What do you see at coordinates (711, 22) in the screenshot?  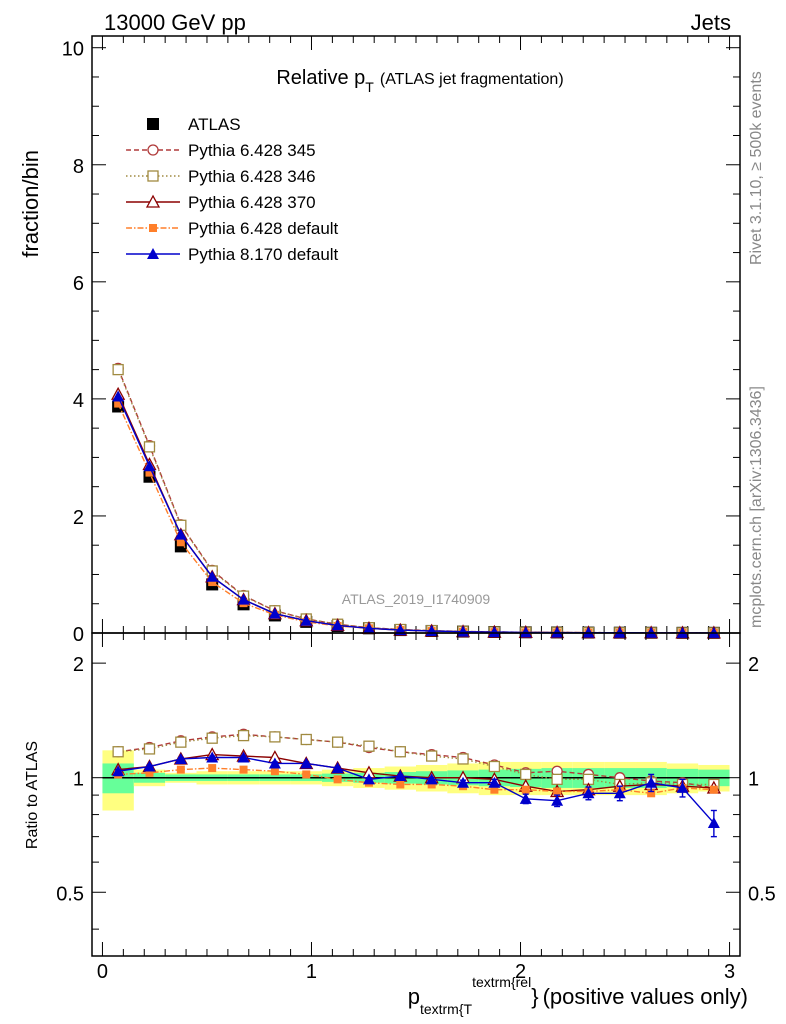 I see `header-right: Jets` at bounding box center [711, 22].